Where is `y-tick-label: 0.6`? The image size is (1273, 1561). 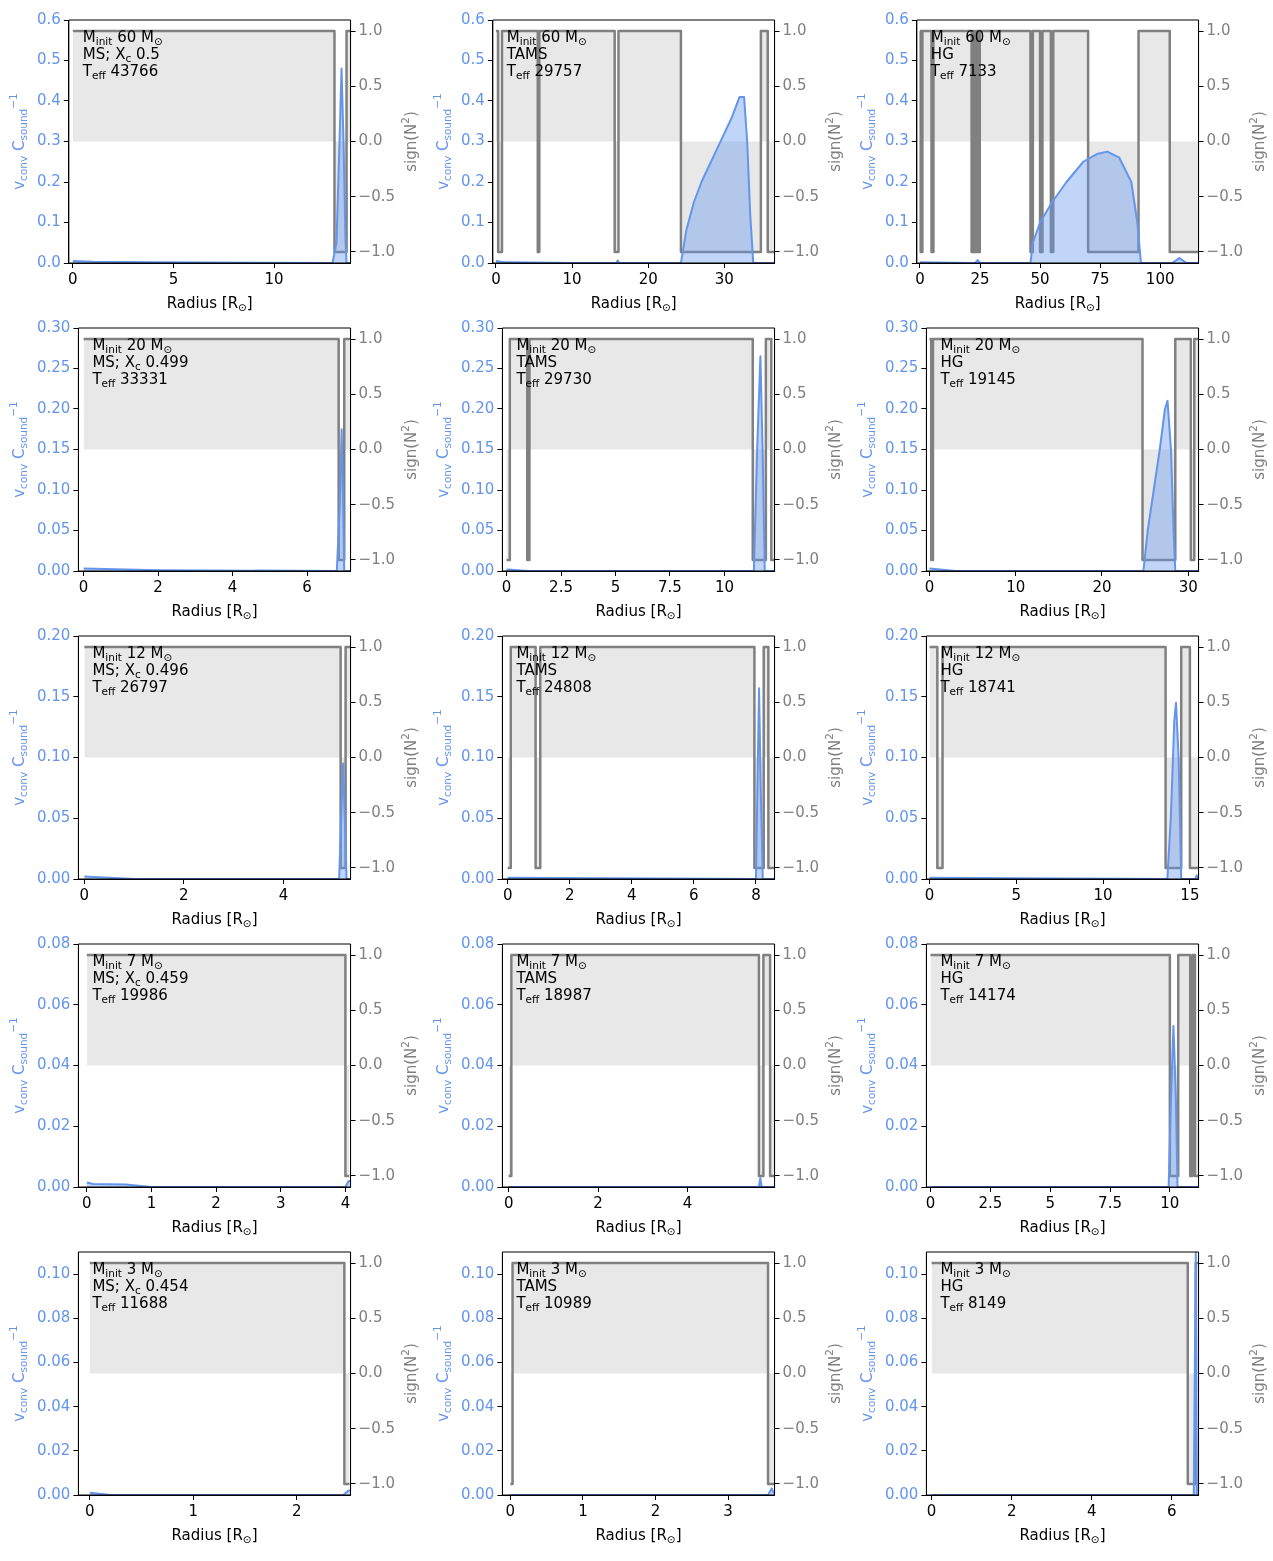
y-tick-label: 0.6 is located at coordinates (473, 18).